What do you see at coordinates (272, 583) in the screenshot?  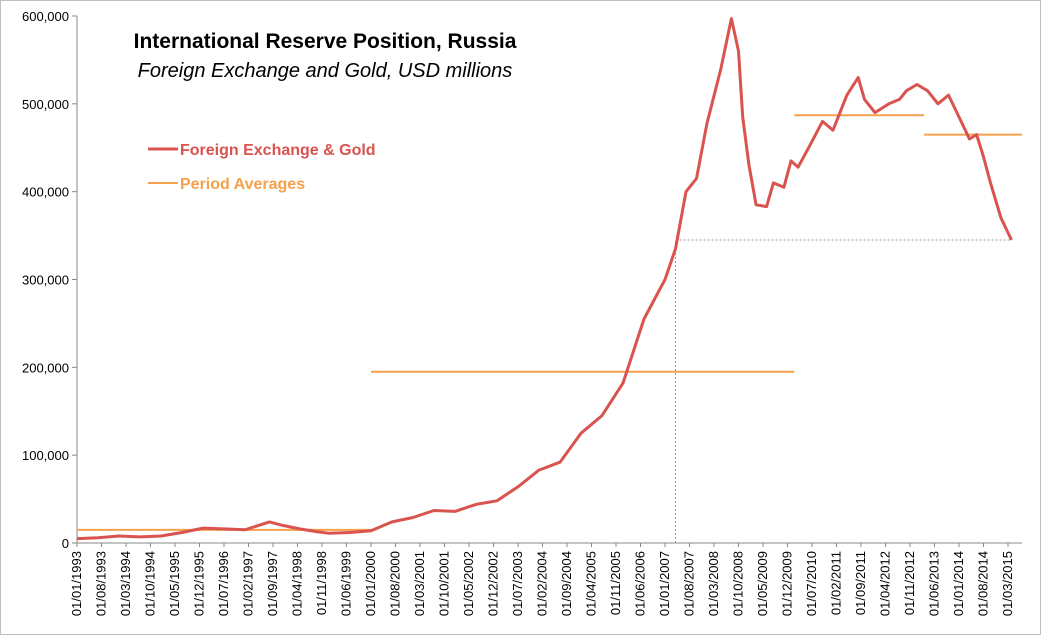 I see `x-tick-label: 01/09/1997` at bounding box center [272, 583].